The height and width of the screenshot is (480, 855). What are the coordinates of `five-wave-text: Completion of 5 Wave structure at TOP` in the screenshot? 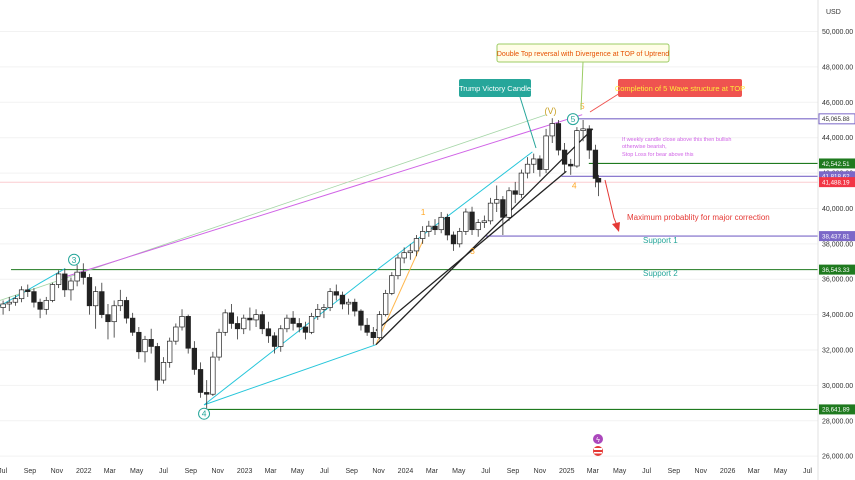 It's located at (680, 88).